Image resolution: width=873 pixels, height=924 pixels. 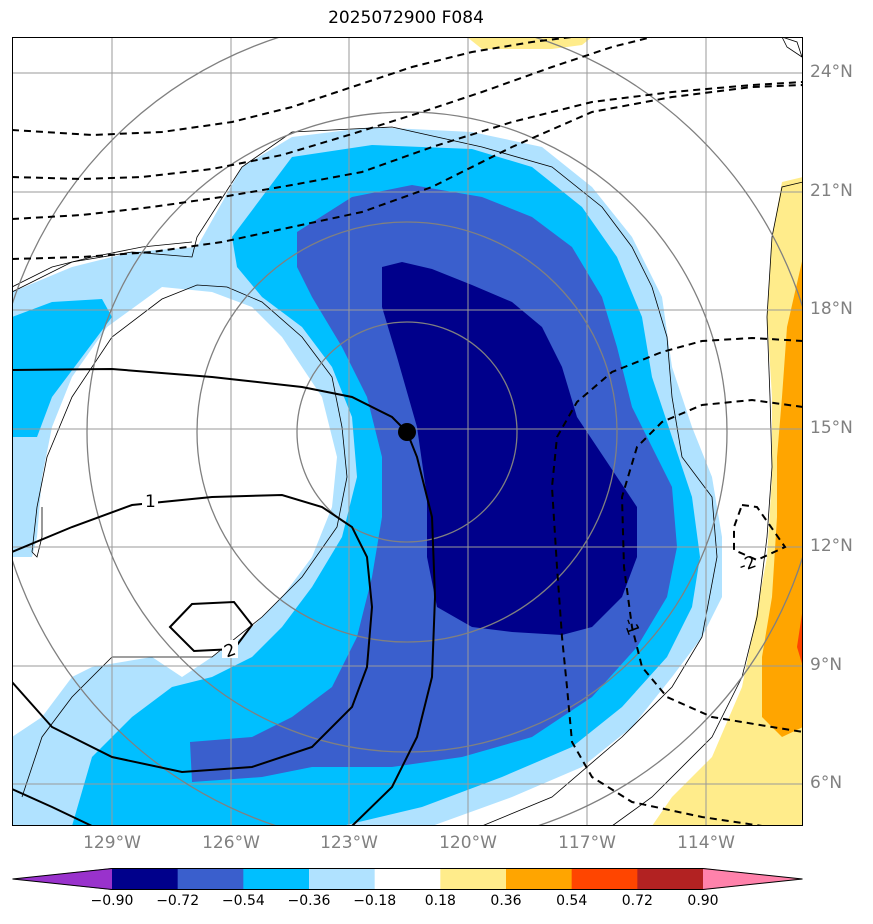 What do you see at coordinates (747, 564) in the screenshot?
I see `contour-label-dashed-2: -2` at bounding box center [747, 564].